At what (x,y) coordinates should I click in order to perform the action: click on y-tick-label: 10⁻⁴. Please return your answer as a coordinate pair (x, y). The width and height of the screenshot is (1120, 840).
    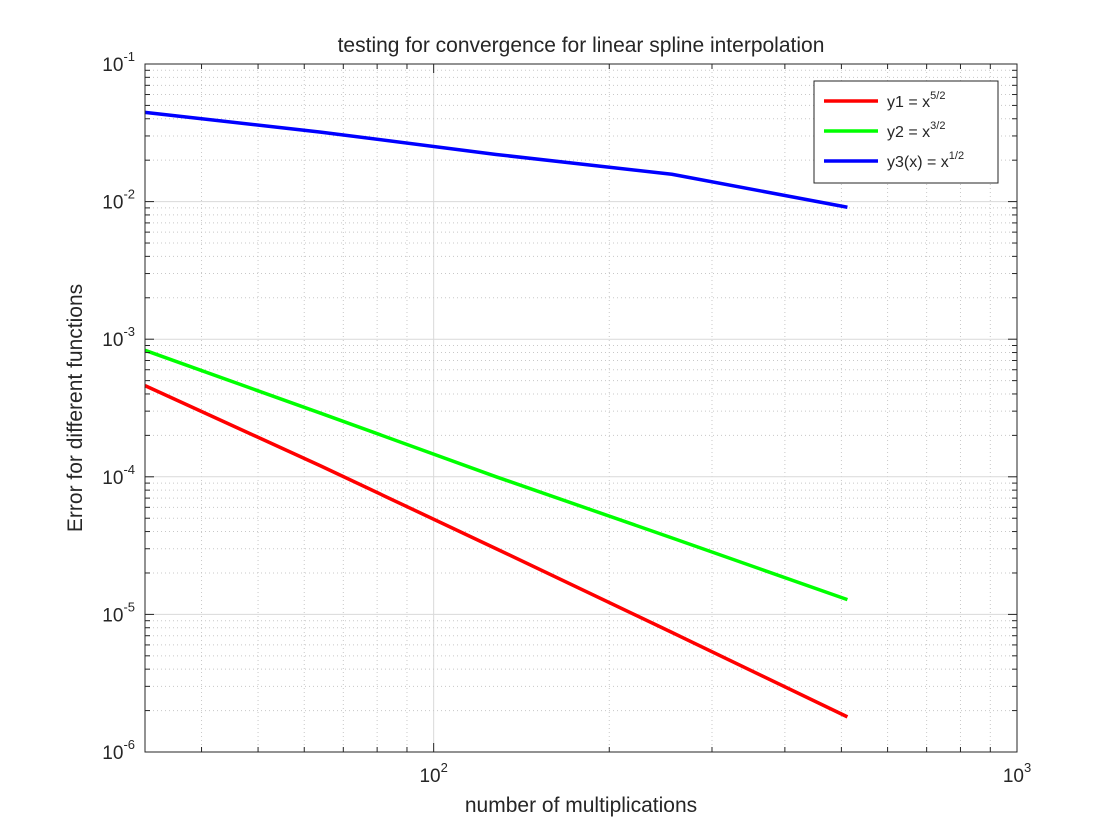
    Looking at the image, I should click on (118, 475).